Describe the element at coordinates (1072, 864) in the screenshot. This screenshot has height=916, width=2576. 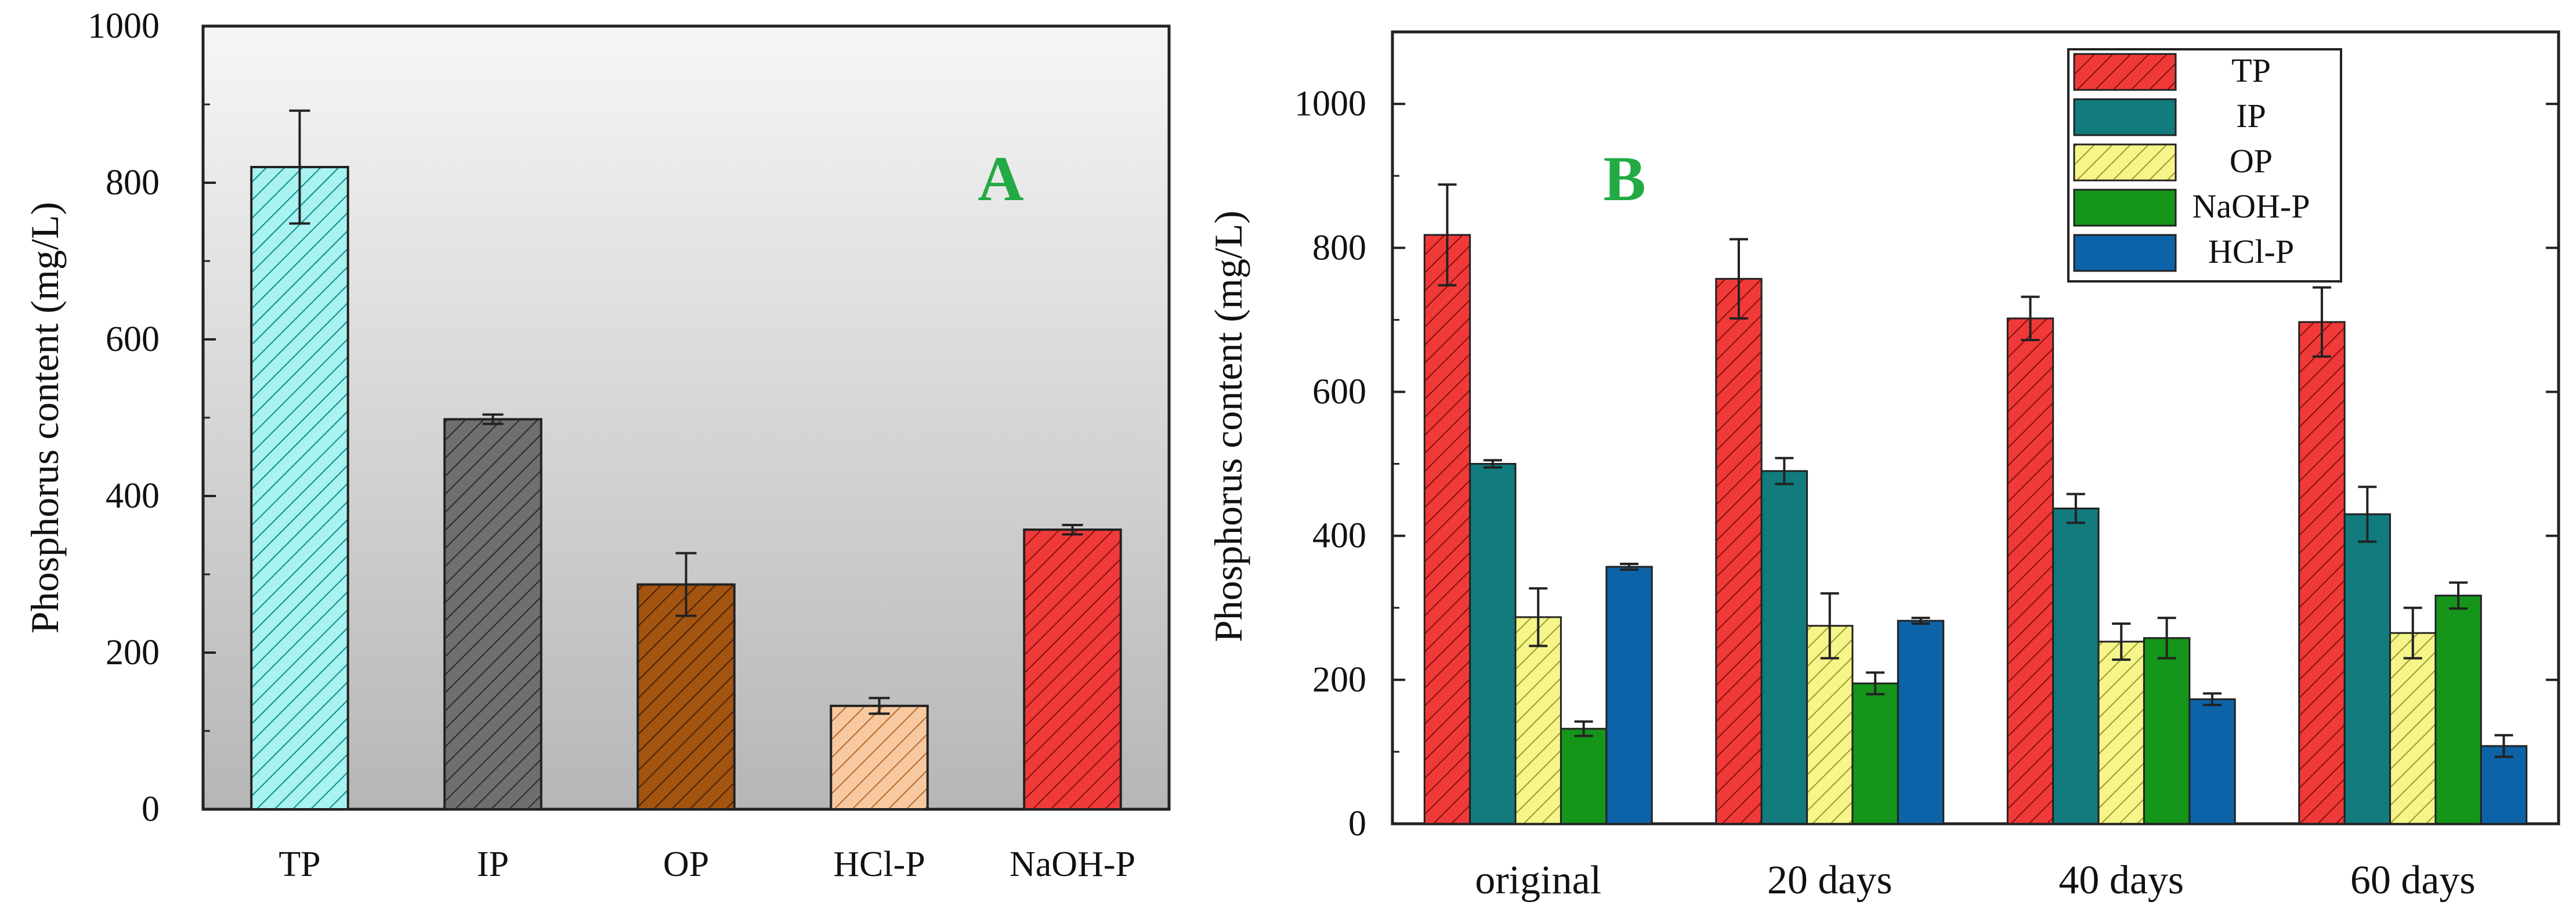
I see `panel-a-x-tick-label-naoh-p: NaOH-P` at that location.